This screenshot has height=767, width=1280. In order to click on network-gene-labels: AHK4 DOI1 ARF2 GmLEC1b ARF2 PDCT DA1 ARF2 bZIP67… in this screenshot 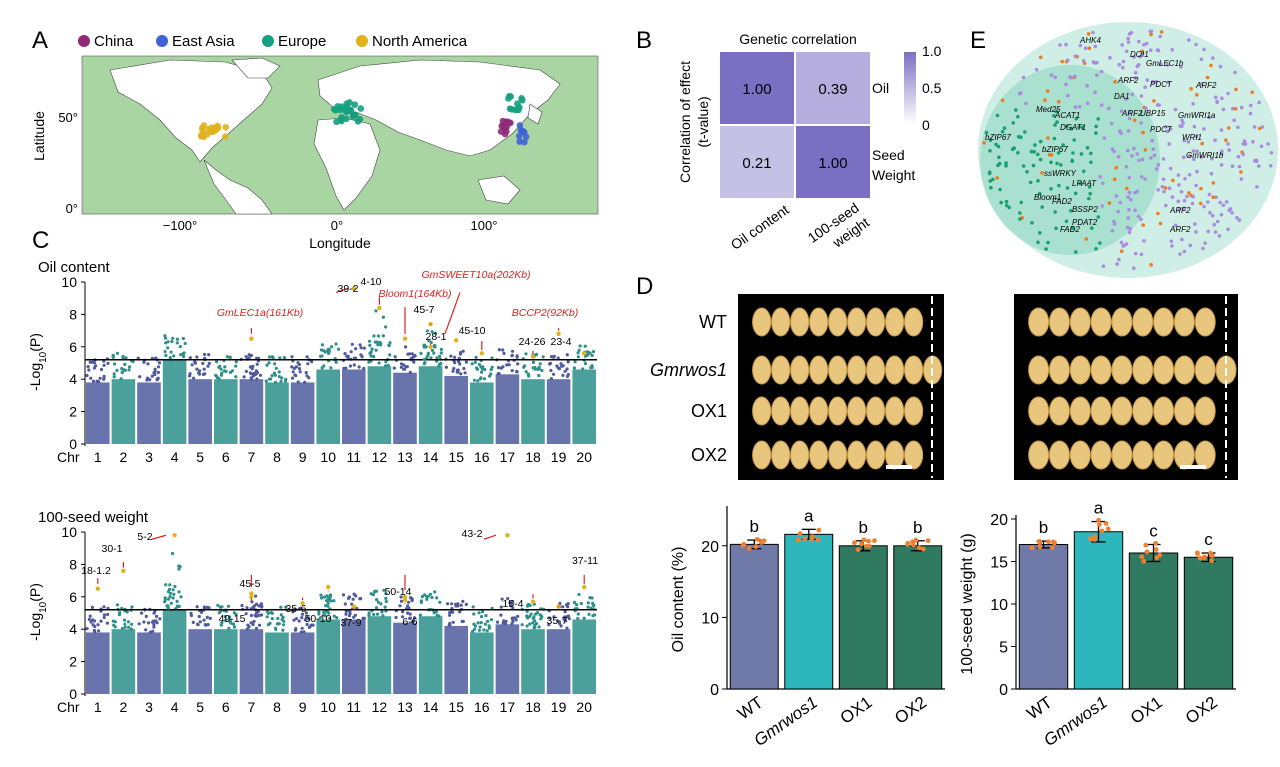, I will do `click(1104, 135)`.